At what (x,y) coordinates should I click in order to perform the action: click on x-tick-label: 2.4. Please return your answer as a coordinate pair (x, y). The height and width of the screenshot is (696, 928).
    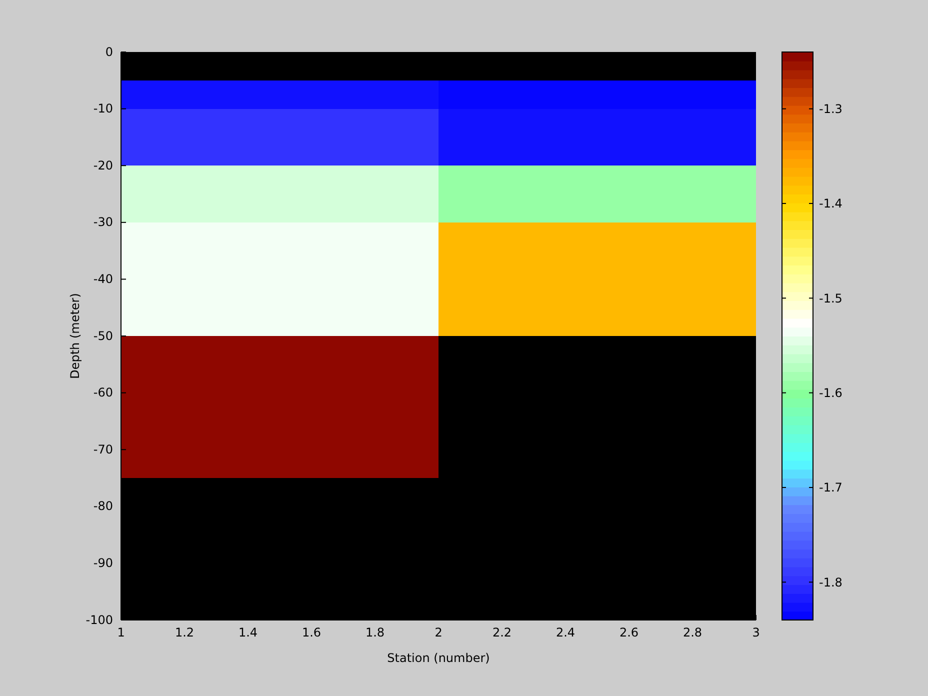
    Looking at the image, I should click on (566, 633).